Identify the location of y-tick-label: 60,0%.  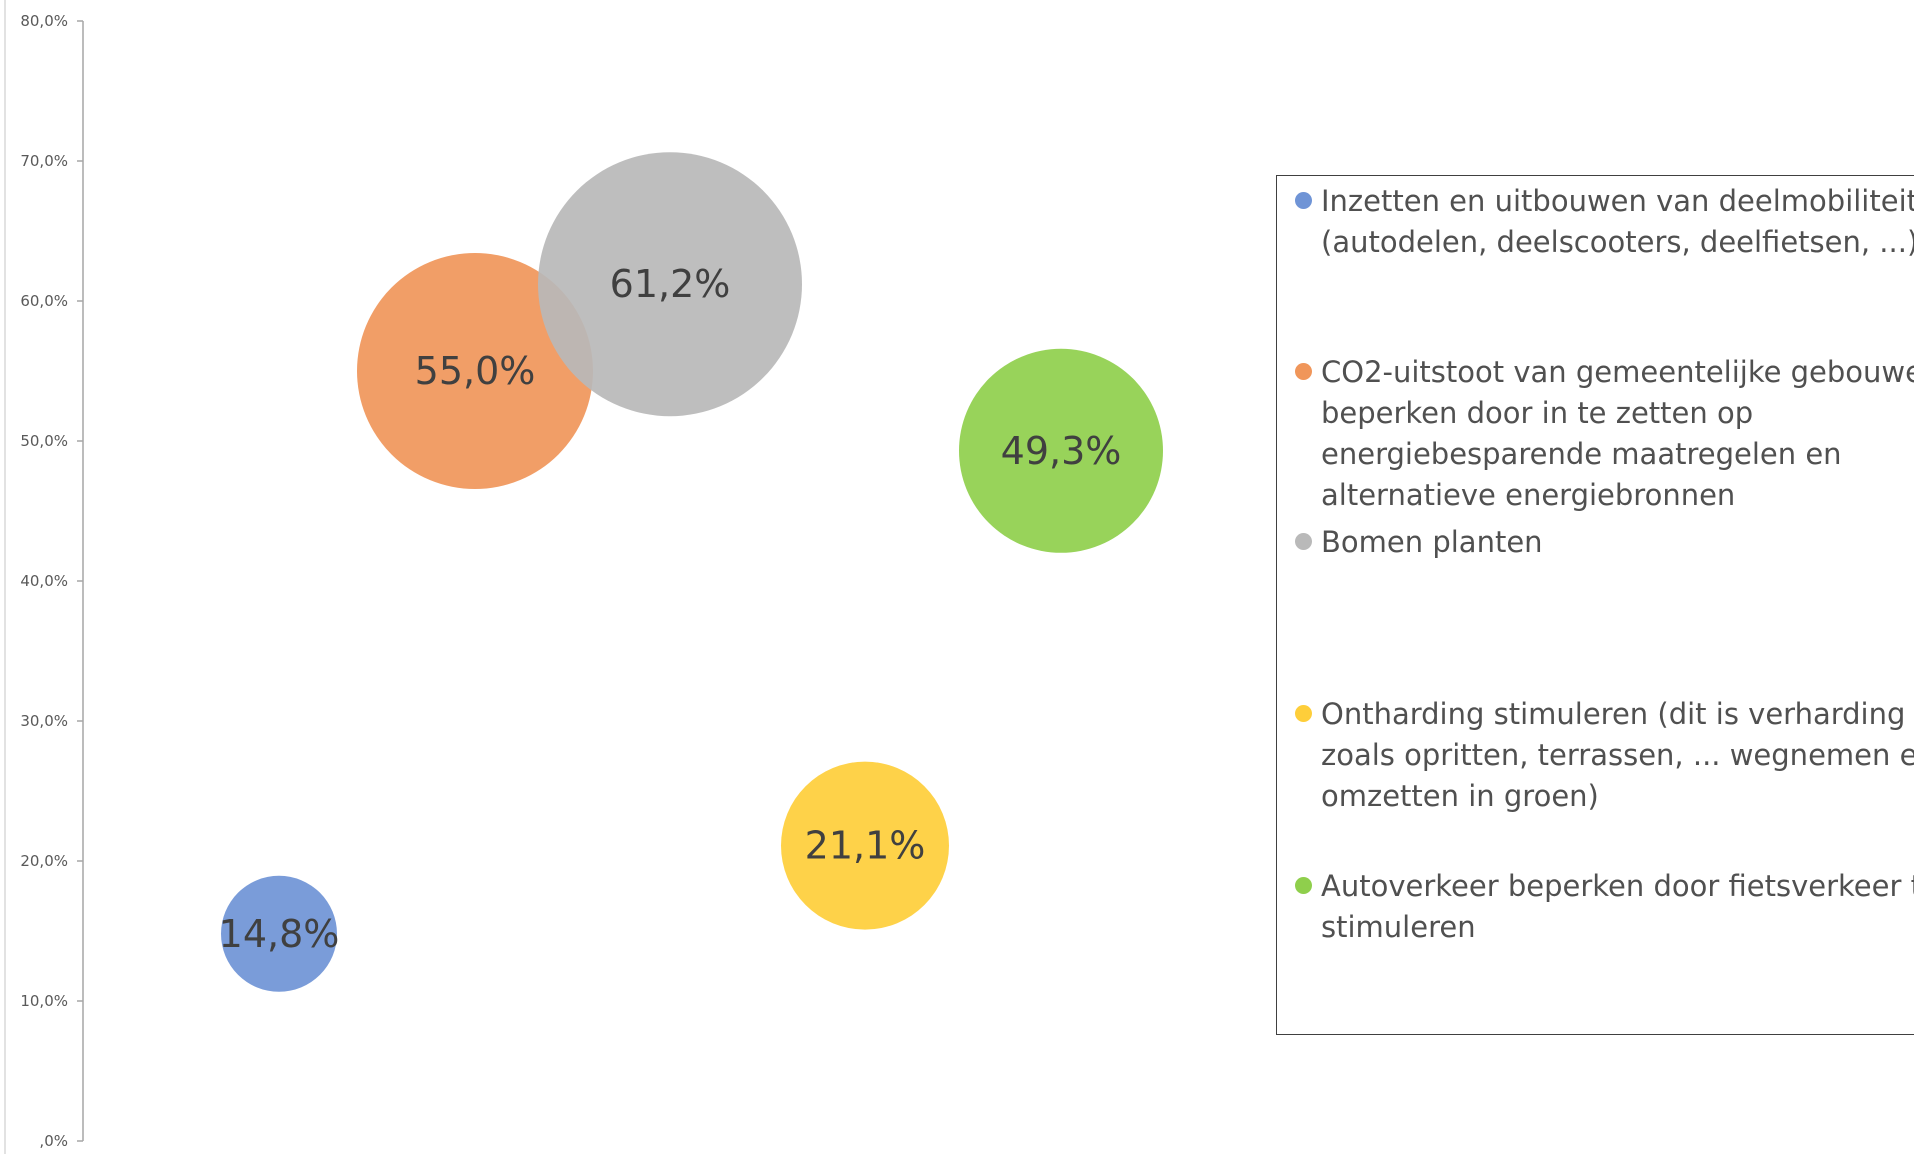
(44, 301).